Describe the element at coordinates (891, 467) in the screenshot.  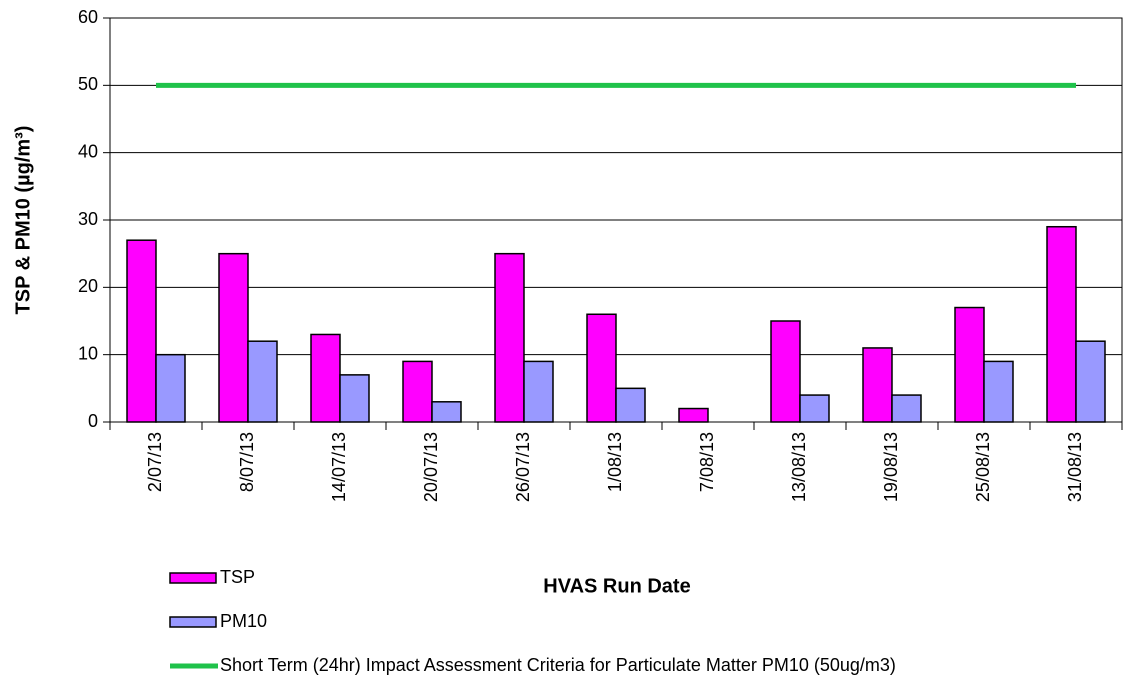
I see `x-tick-label: 19/08/13` at that location.